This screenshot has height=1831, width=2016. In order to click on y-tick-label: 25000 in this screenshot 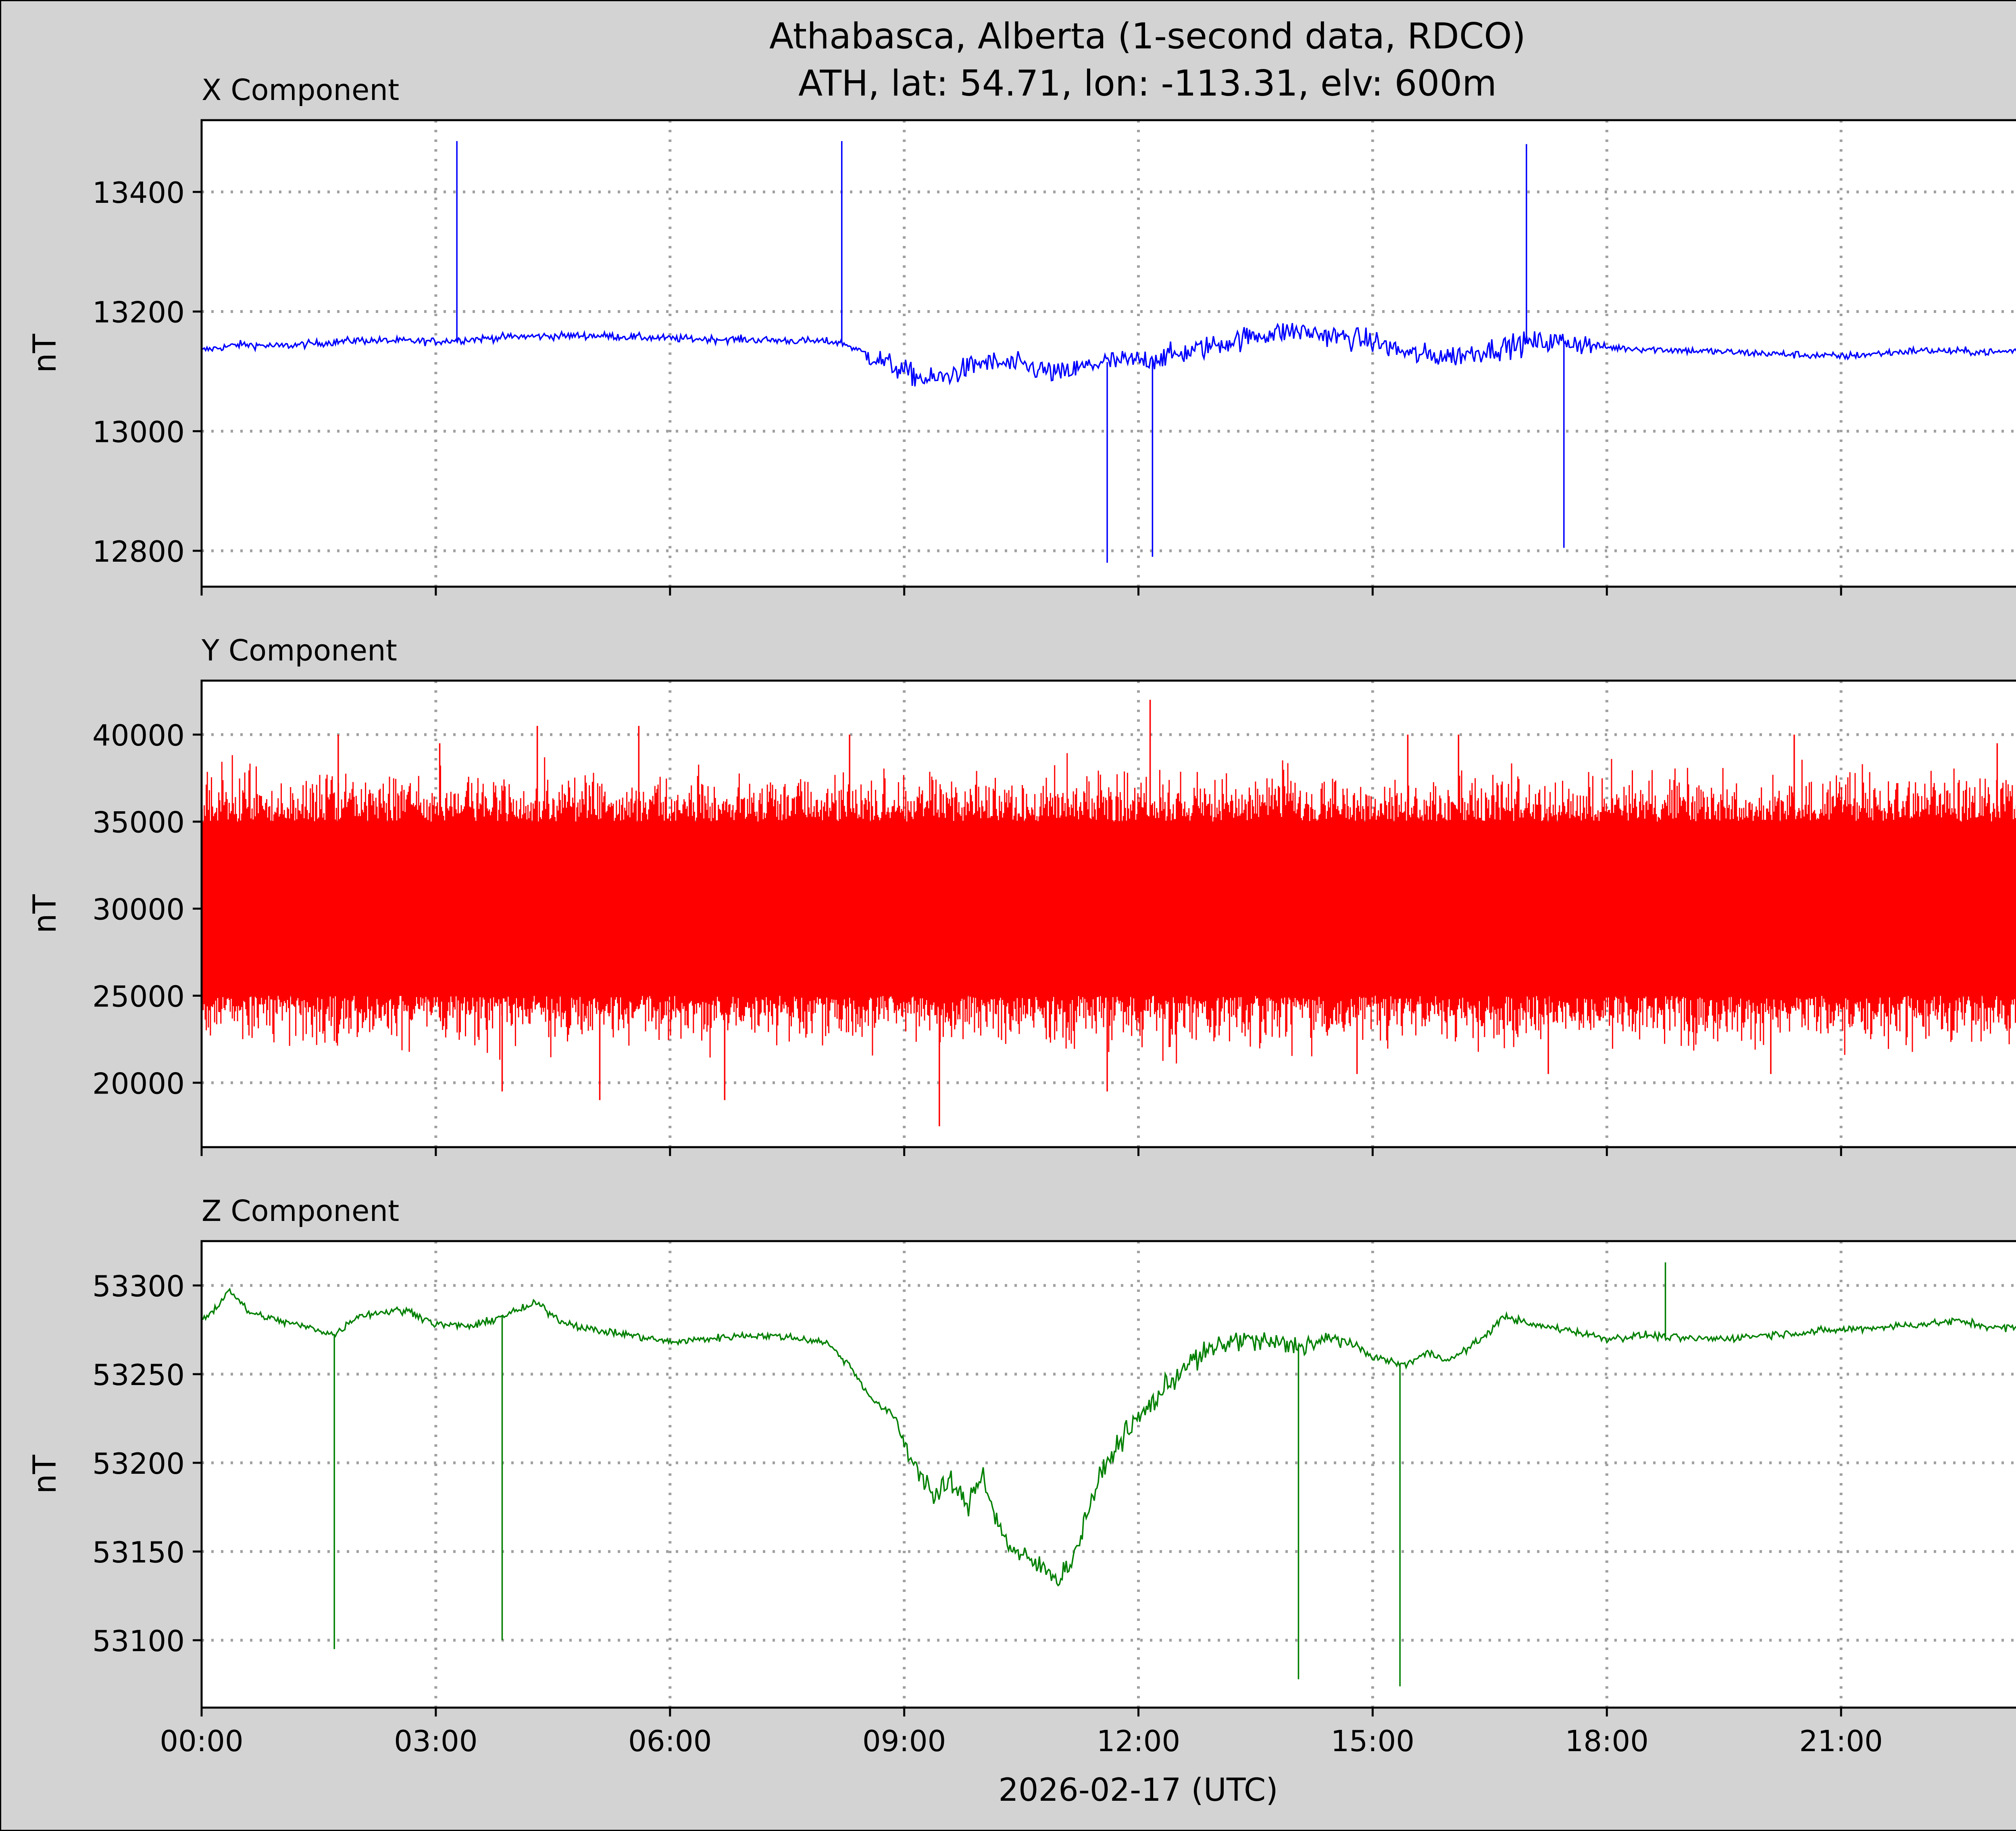, I will do `click(138, 996)`.